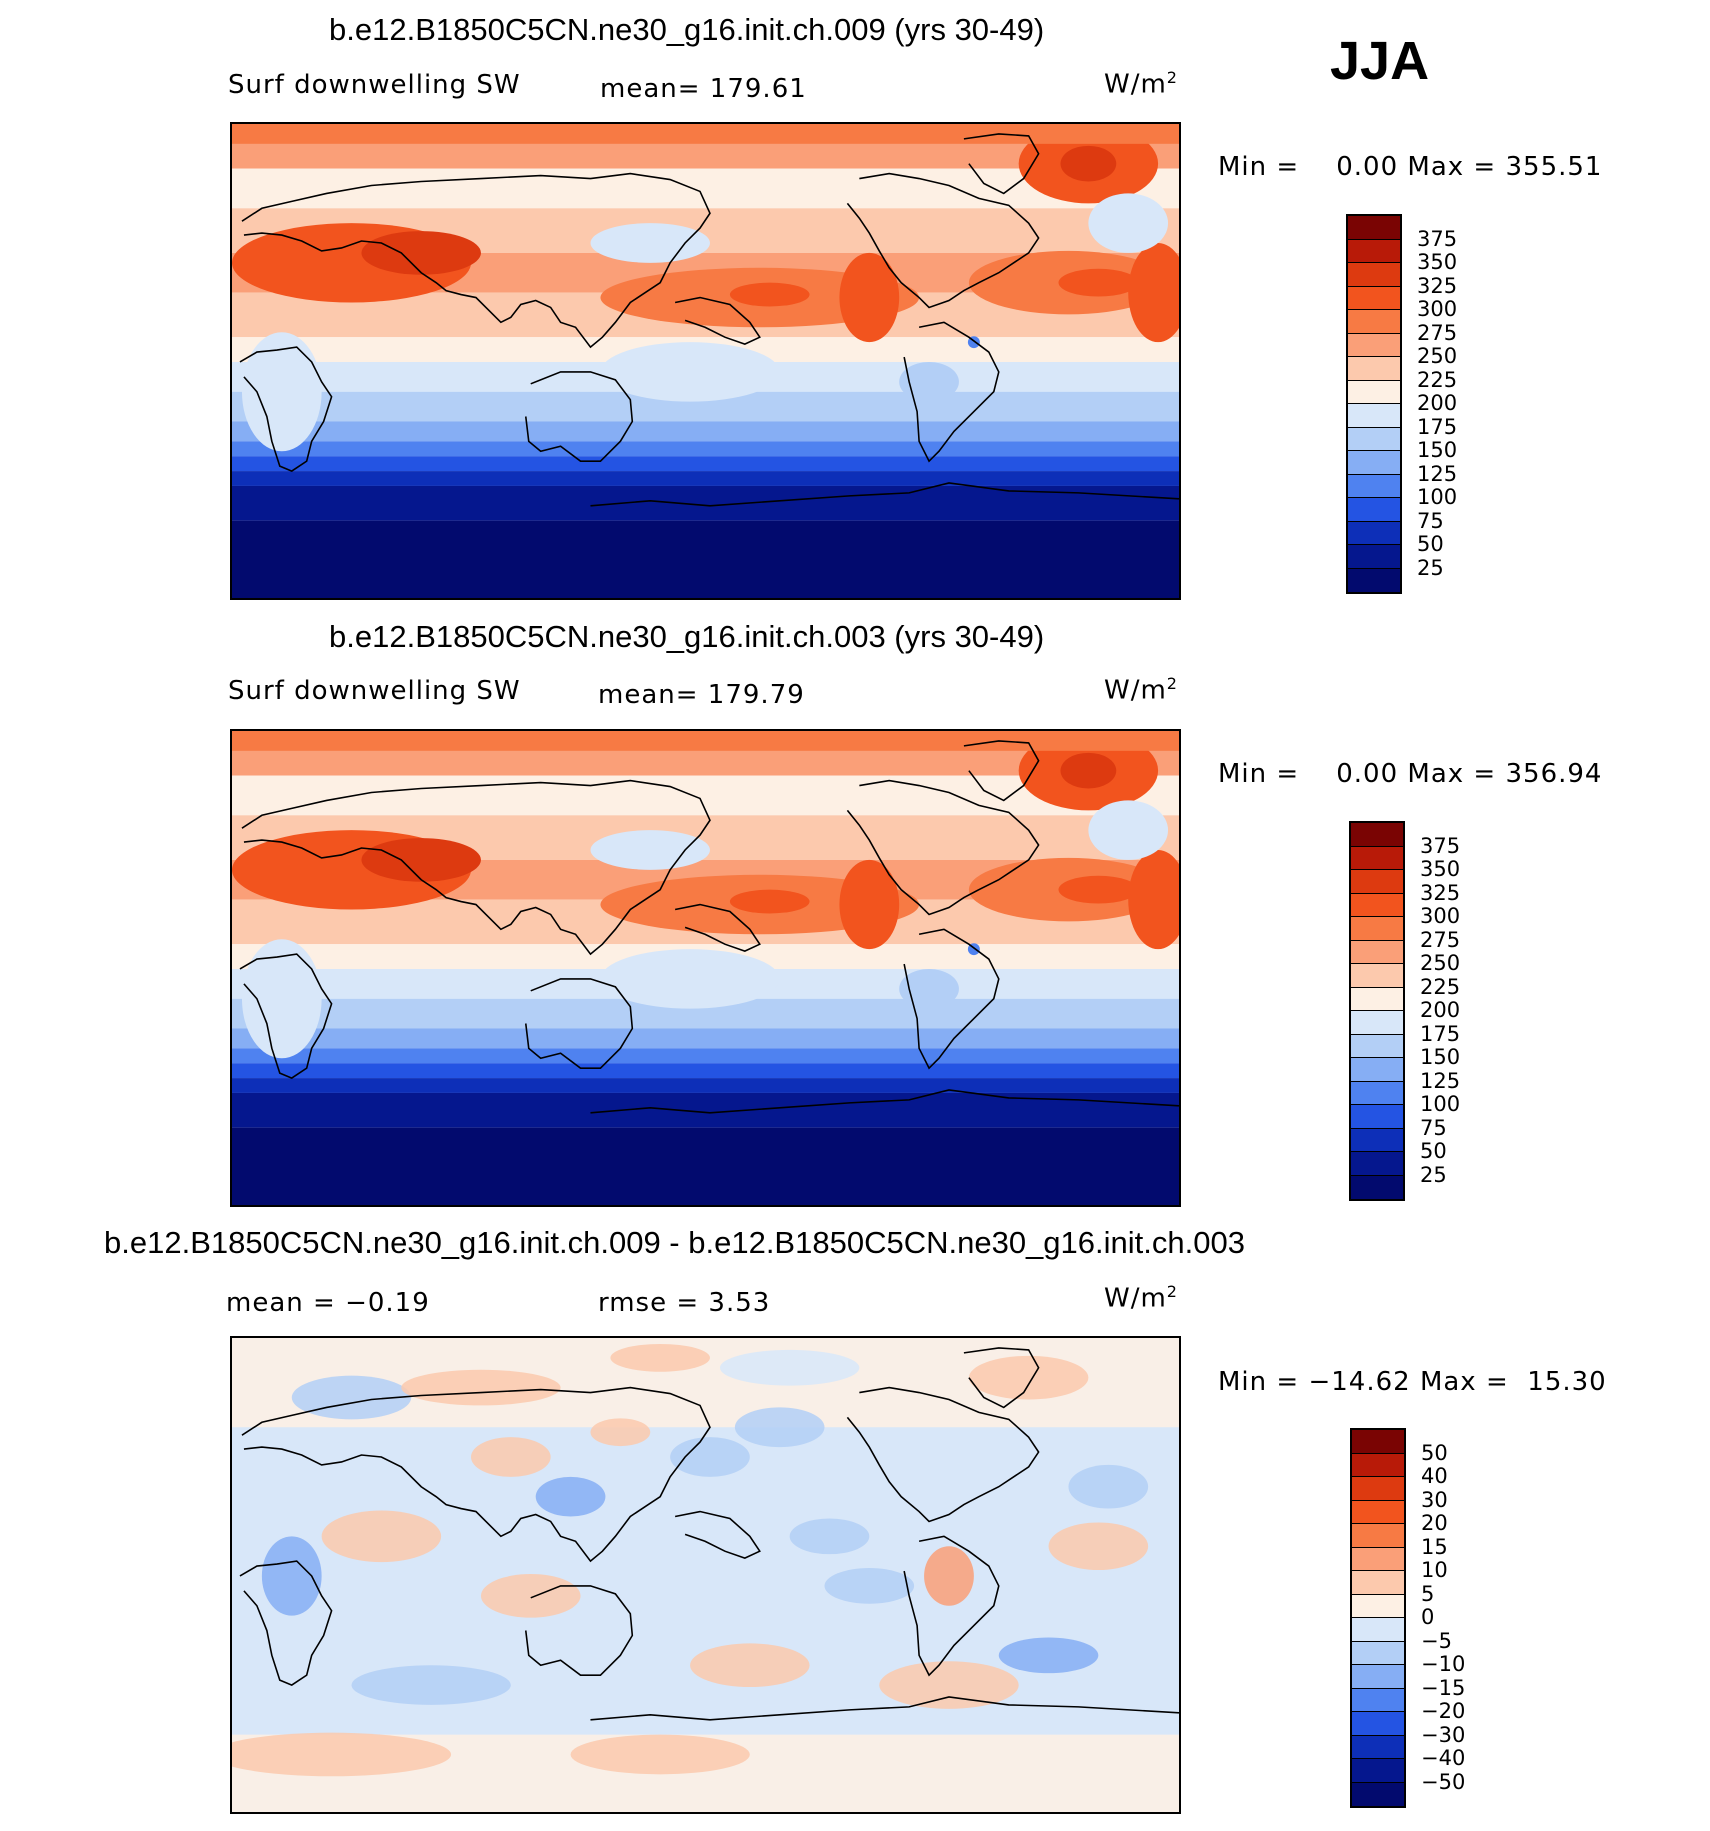  I want to click on panel-3-map-svg, so click(705, 1575).